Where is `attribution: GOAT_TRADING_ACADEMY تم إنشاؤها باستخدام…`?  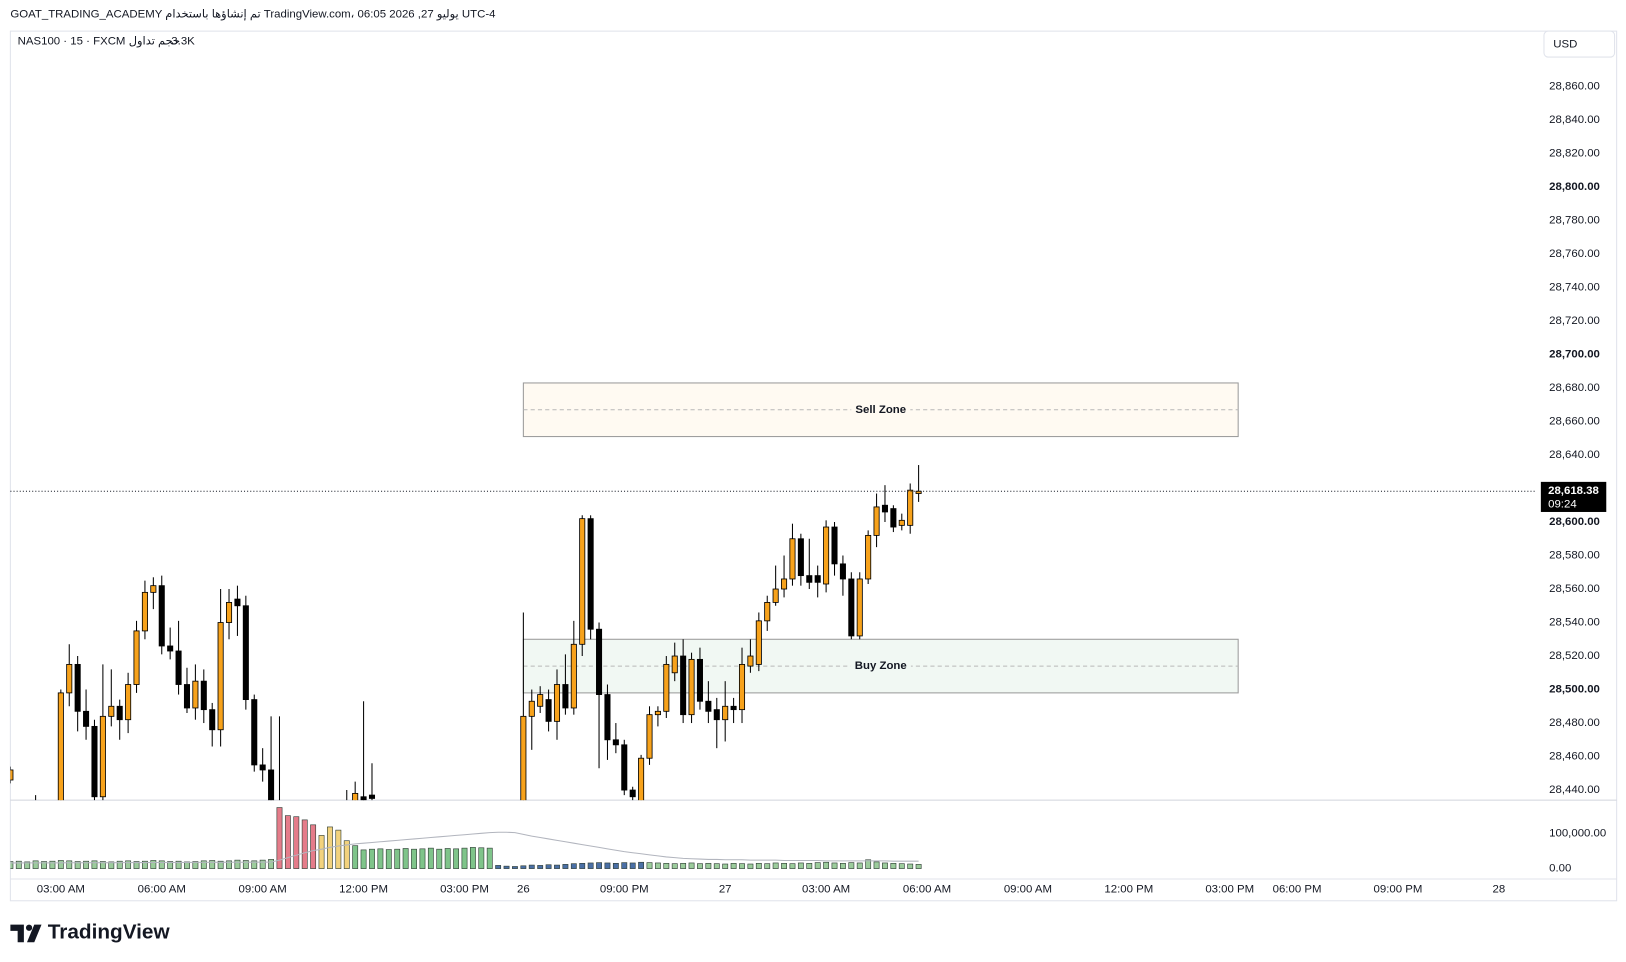
attribution: GOAT_TRADING_ACADEMY تم إنشاؤها باستخدام… is located at coordinates (253, 15).